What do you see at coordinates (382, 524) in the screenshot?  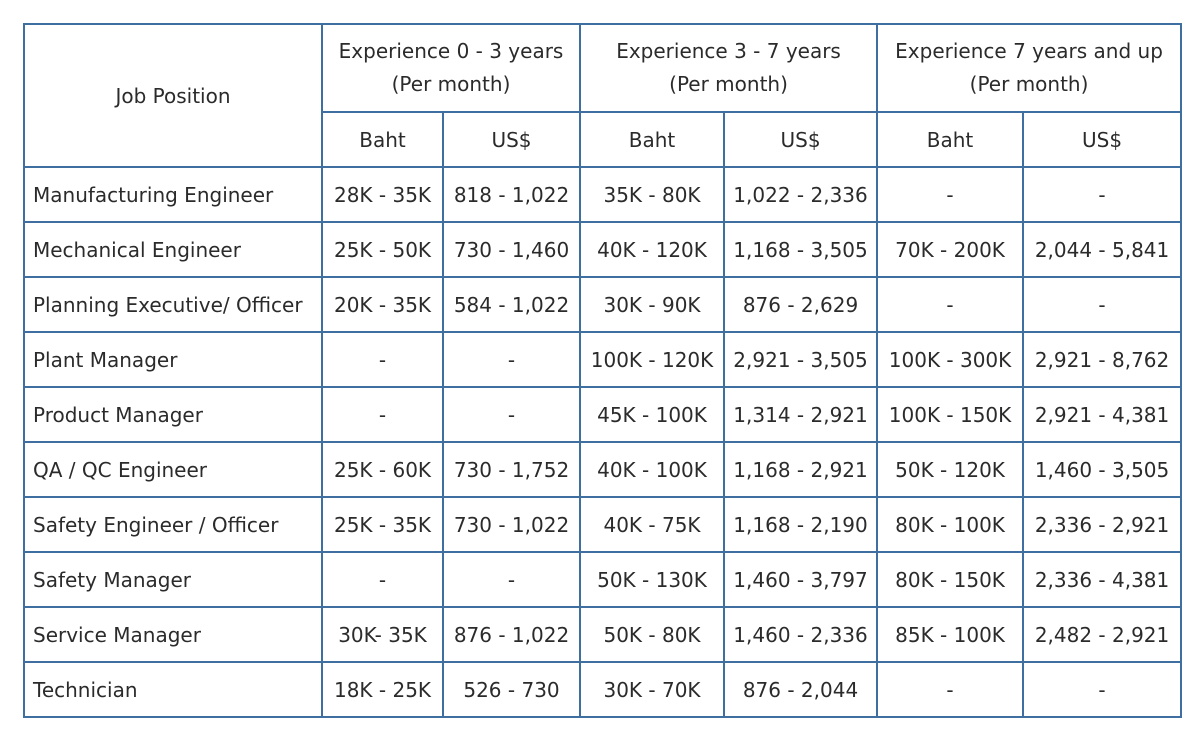 I see `baht-0-3-cell: 25K - 35K` at bounding box center [382, 524].